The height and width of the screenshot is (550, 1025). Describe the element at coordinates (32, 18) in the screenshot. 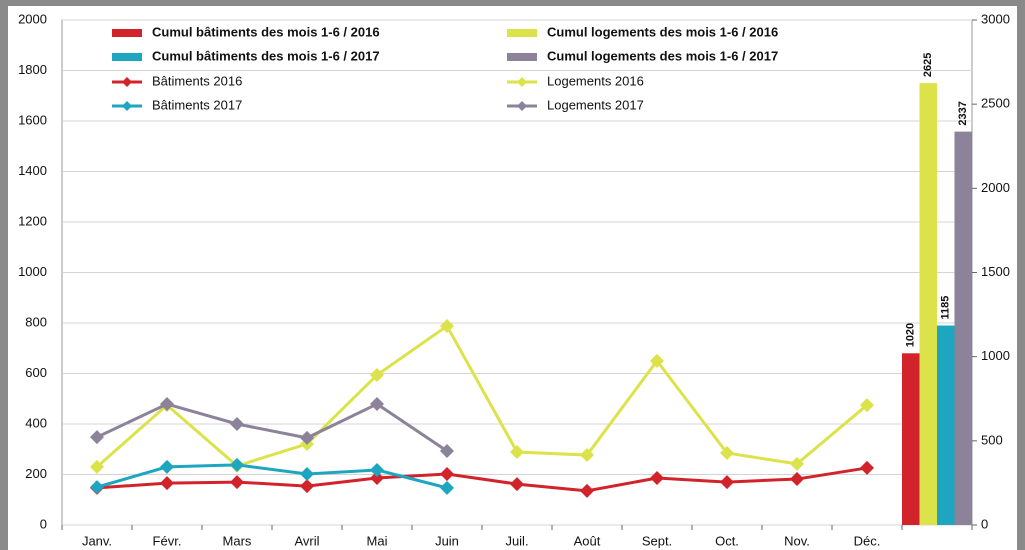

I see `y-tick-label: 2000` at that location.